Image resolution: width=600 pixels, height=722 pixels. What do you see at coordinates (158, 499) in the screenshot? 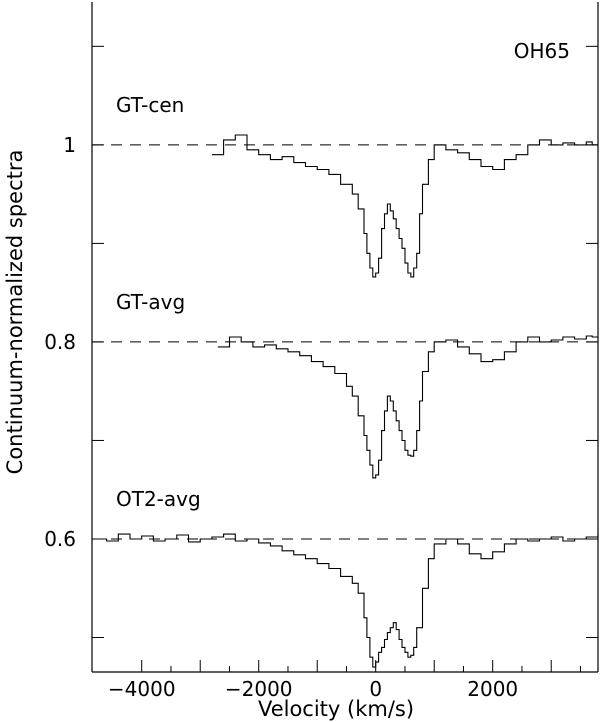
I see `series-label: OT2-avg` at bounding box center [158, 499].